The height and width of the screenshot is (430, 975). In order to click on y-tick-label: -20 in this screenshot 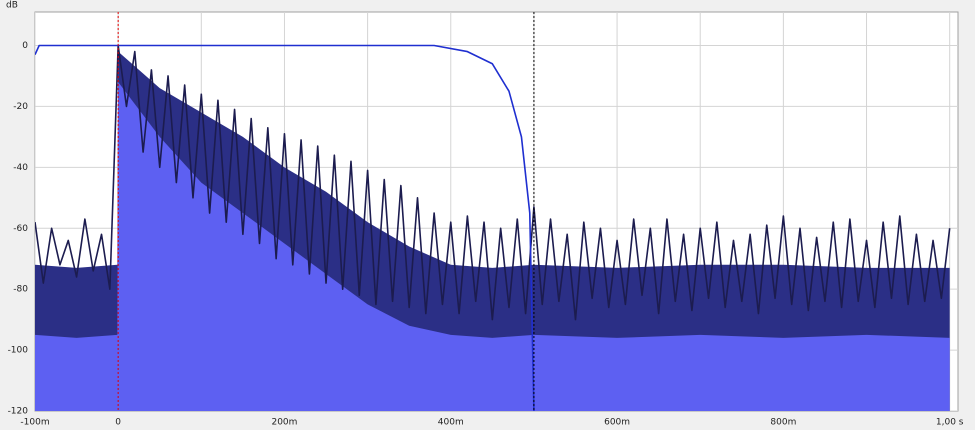, I will do `click(20, 107)`.